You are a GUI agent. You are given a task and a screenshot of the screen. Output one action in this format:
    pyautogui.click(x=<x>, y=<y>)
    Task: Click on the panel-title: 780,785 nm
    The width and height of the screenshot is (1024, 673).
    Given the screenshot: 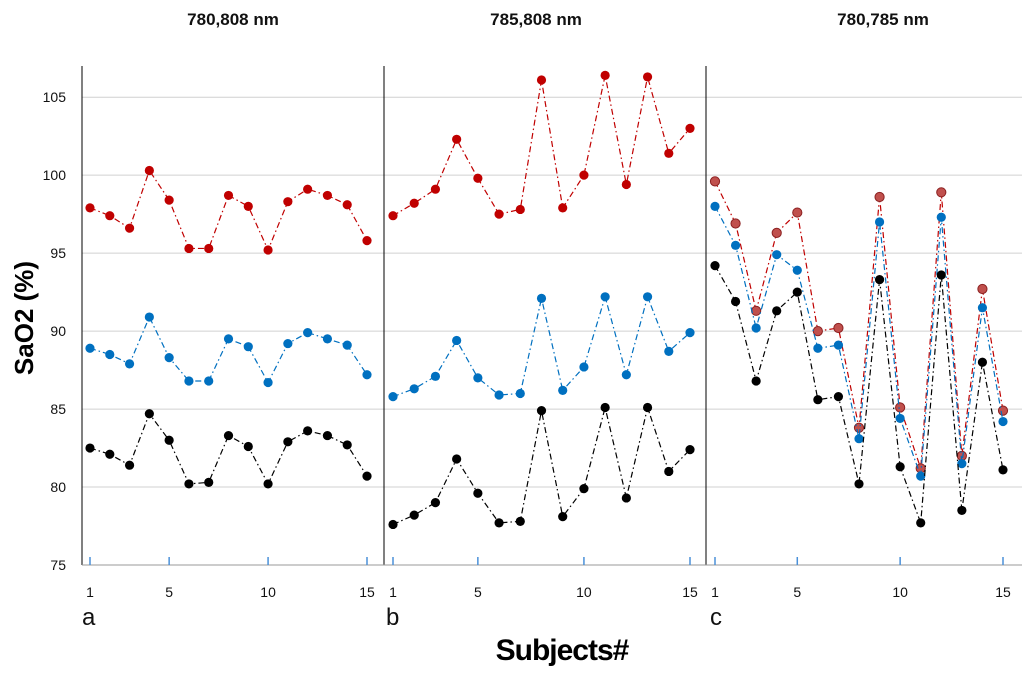 What is the action you would take?
    pyautogui.click(x=883, y=19)
    